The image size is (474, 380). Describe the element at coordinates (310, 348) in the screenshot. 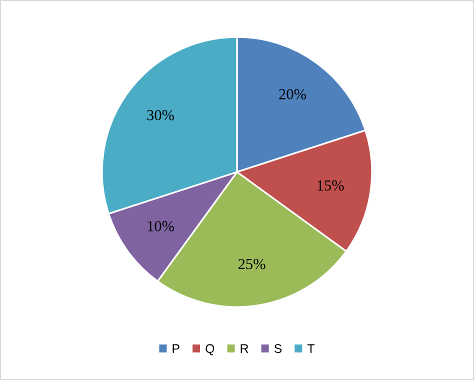

I see `legend-label: T` at that location.